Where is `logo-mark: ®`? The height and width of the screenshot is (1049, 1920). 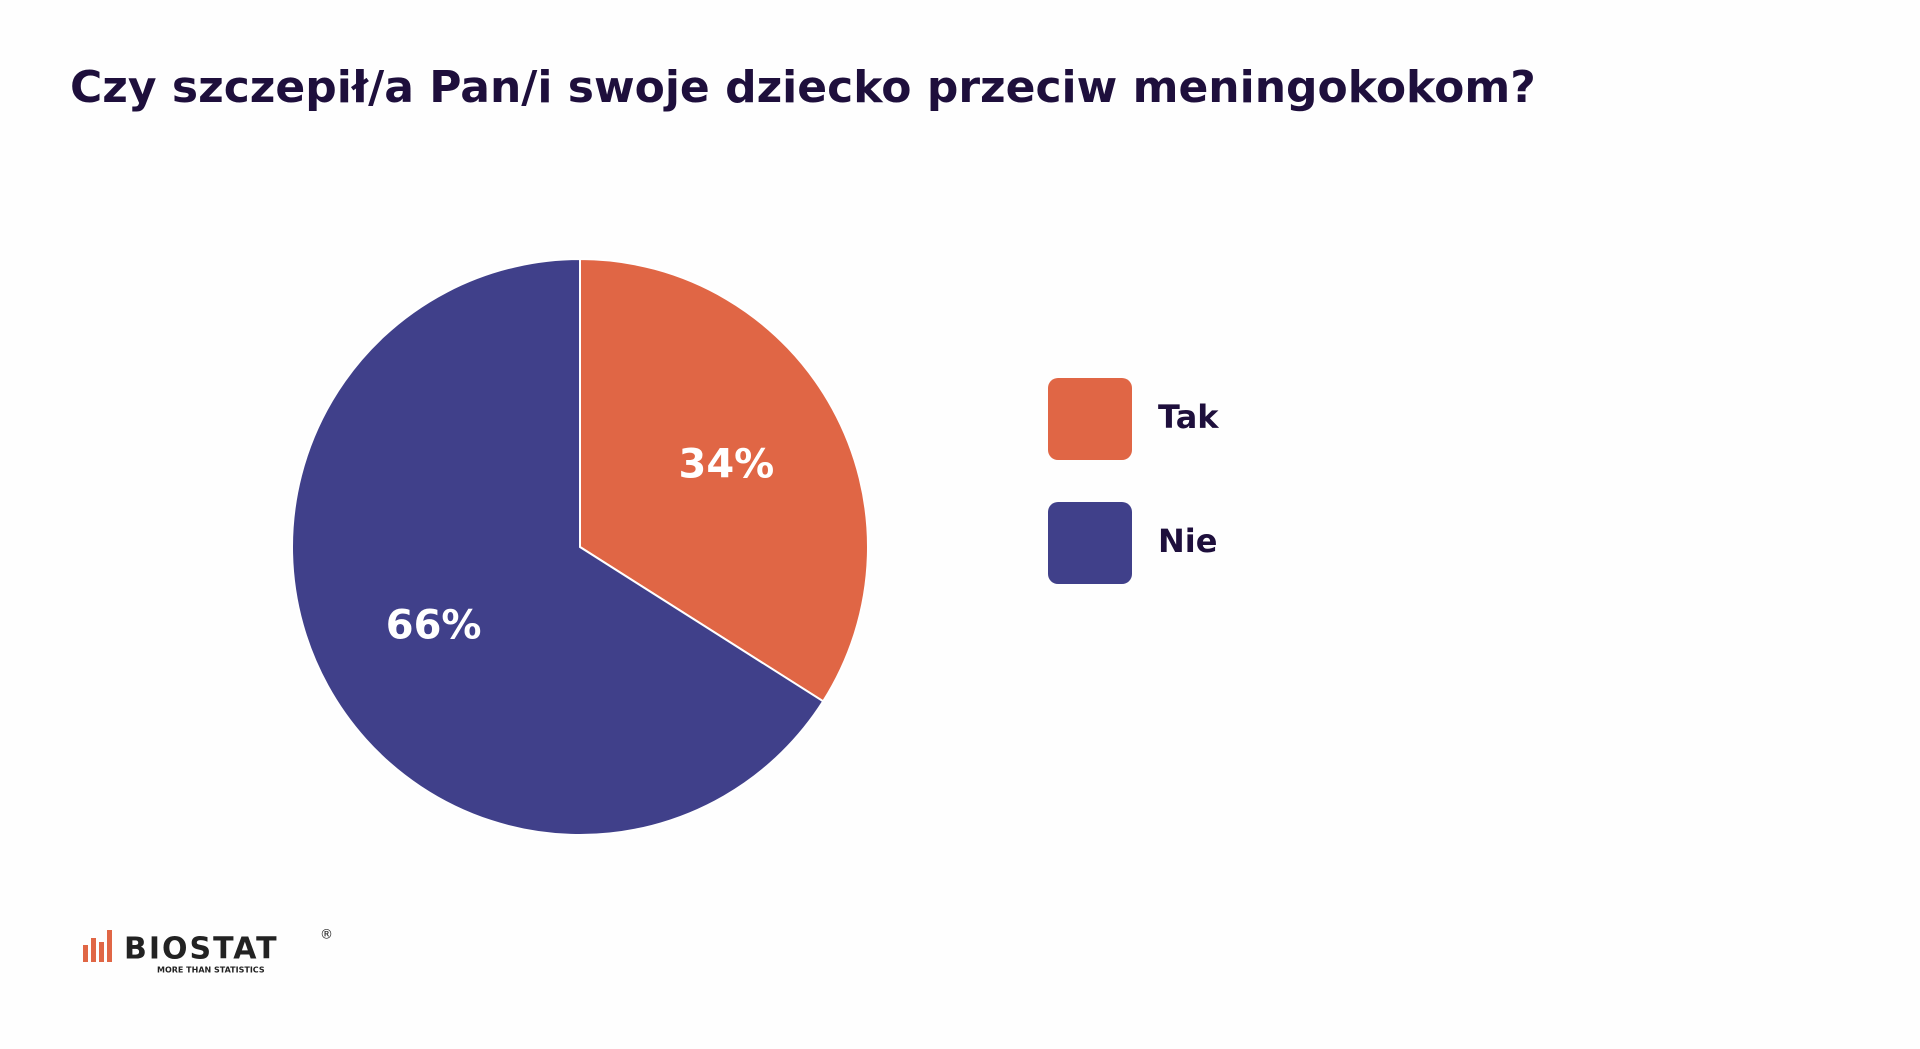
logo-mark: ® is located at coordinates (326, 935).